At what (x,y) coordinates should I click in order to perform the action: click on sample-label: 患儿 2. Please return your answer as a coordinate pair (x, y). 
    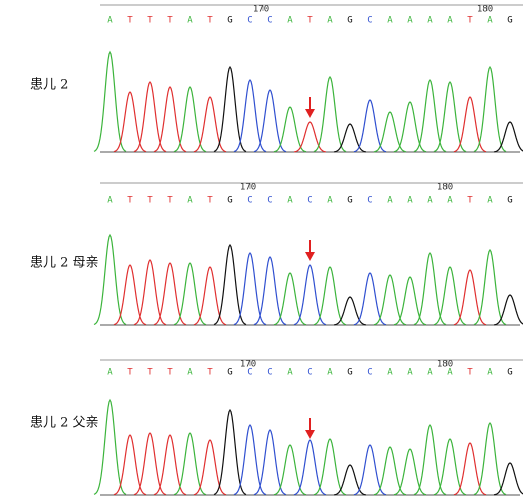
    Looking at the image, I should click on (49, 85).